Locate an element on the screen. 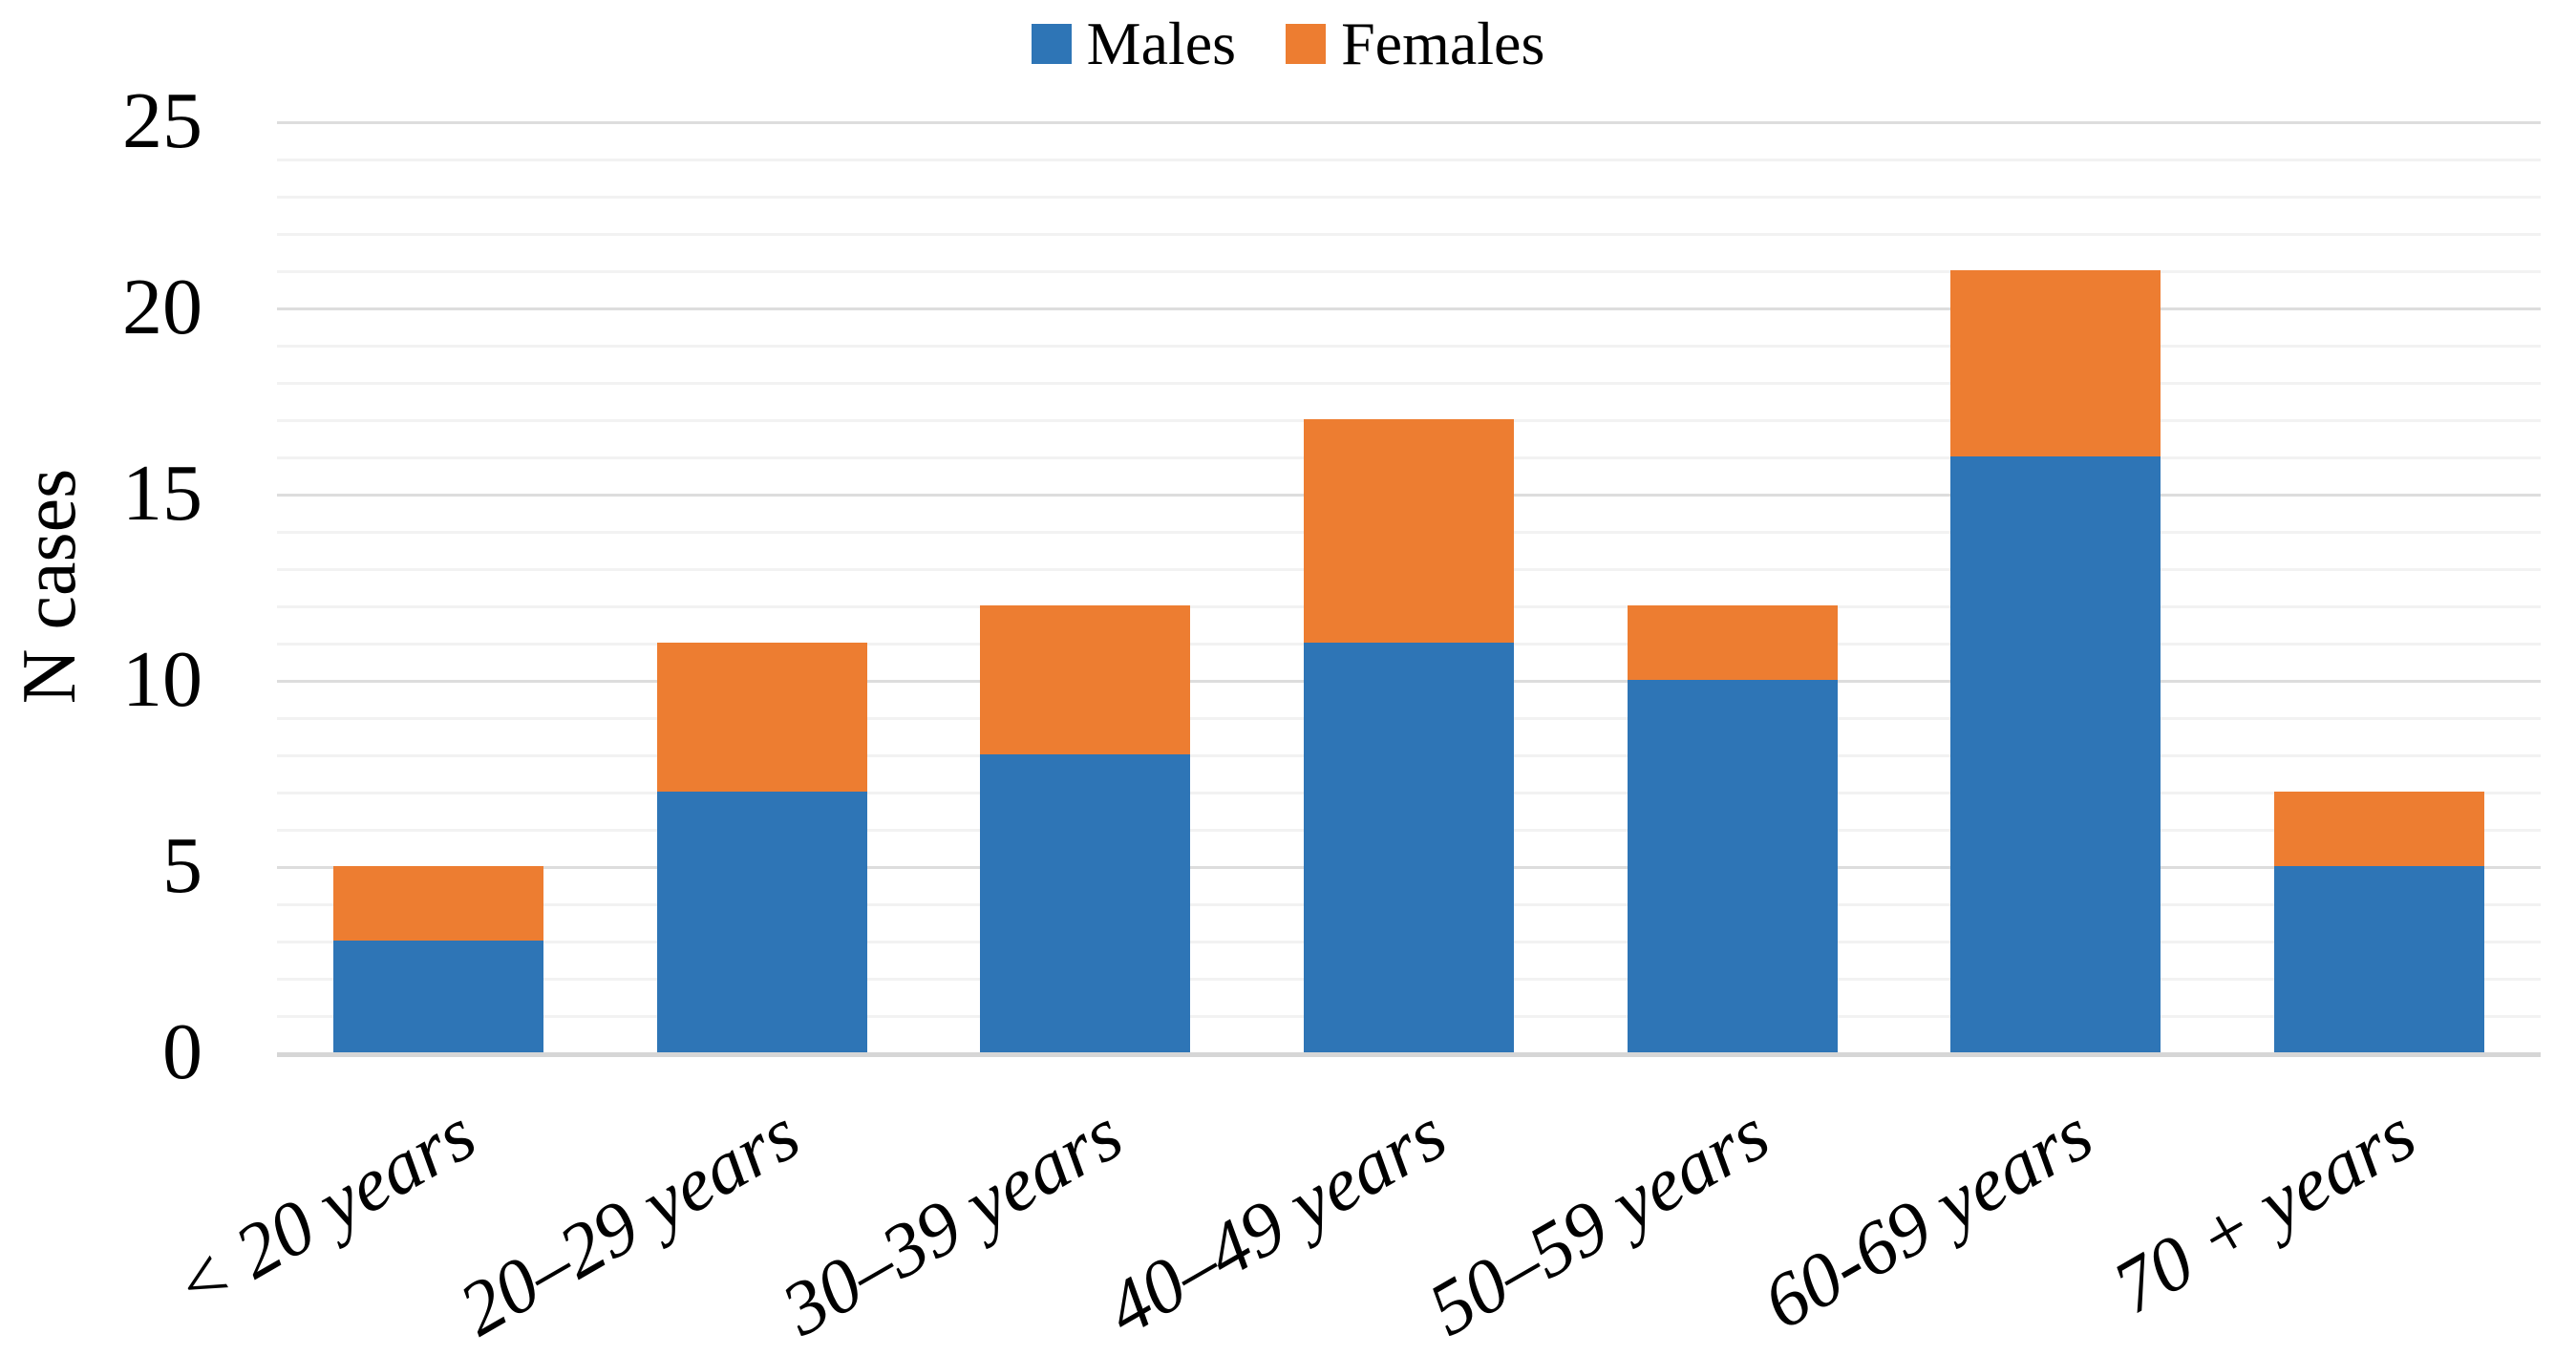 This screenshot has width=2576, height=1355. x-category-label-5: 60-69 years is located at coordinates (1928, 1218).